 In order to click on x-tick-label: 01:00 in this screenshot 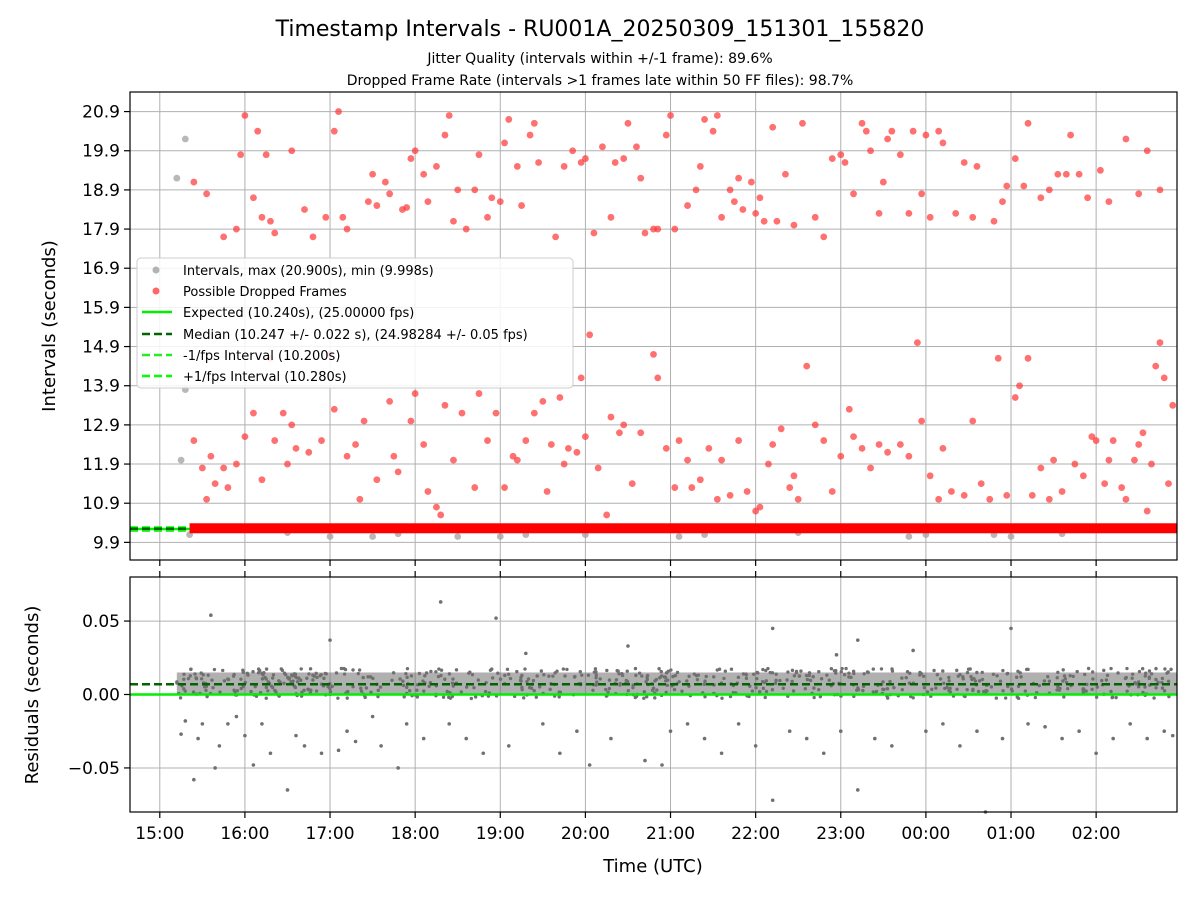, I will do `click(1011, 834)`.